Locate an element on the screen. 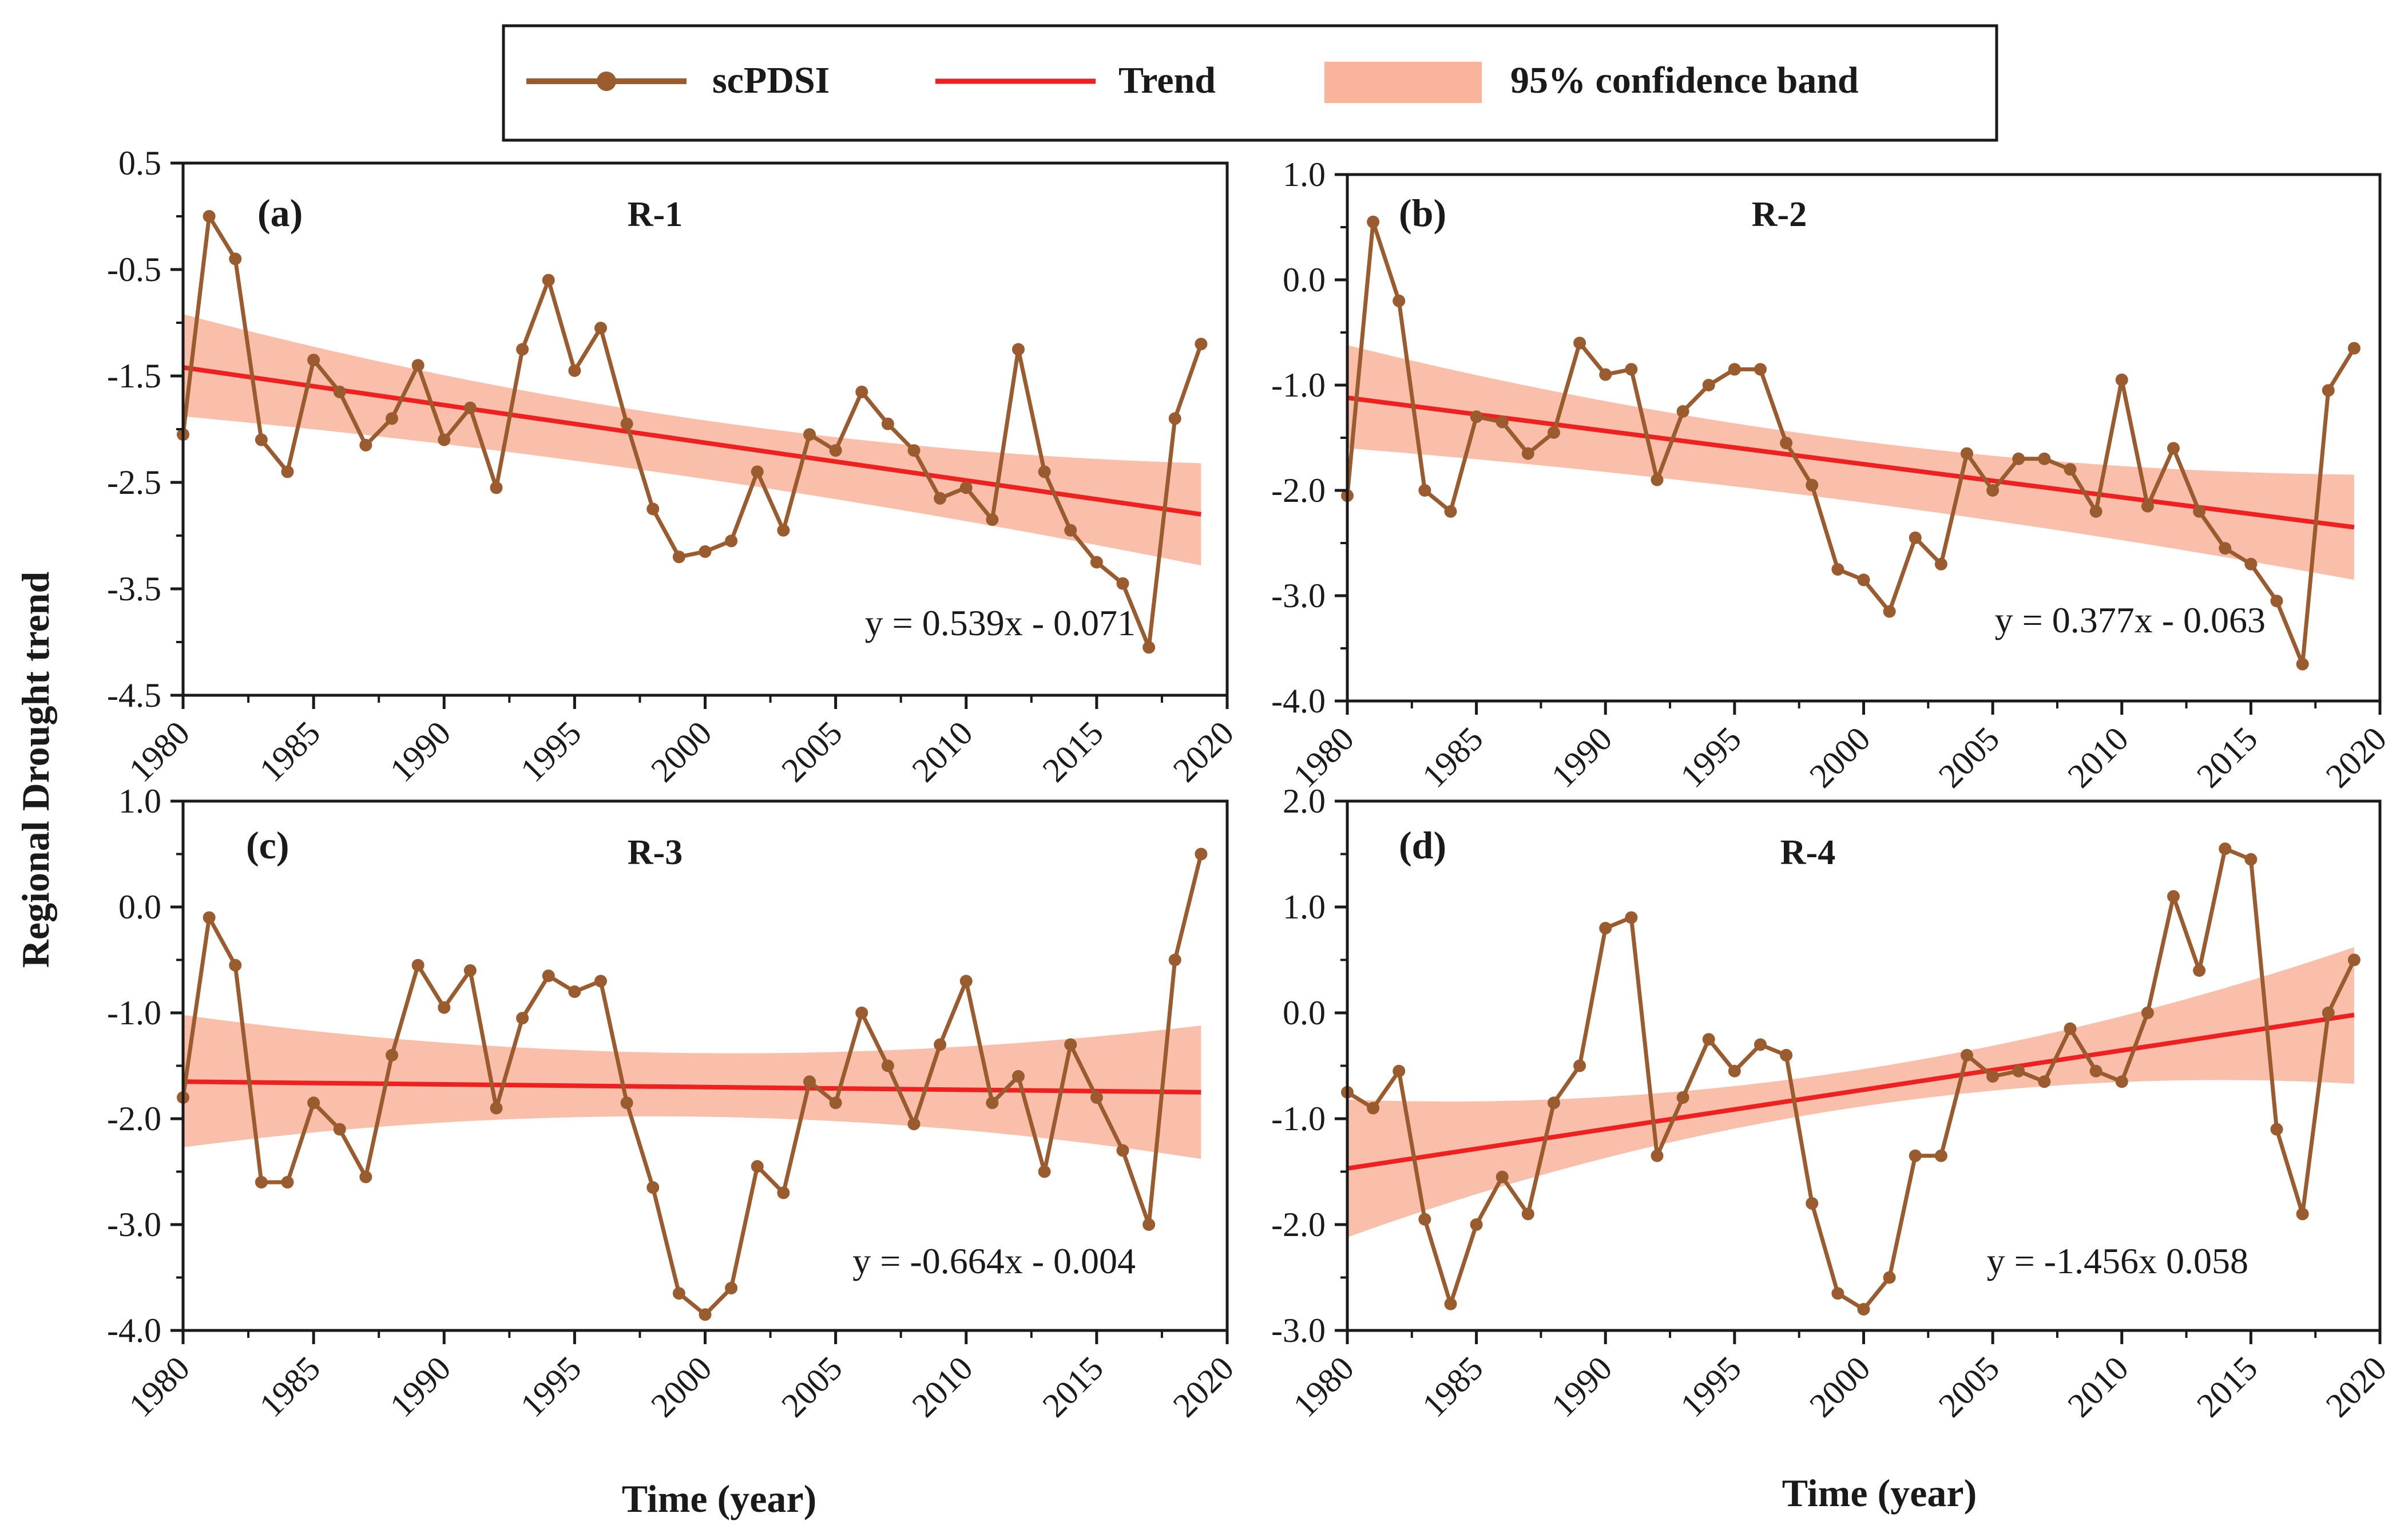 This screenshot has height=1529, width=2408. scpdsi-point-b-2002 is located at coordinates (1915, 537).